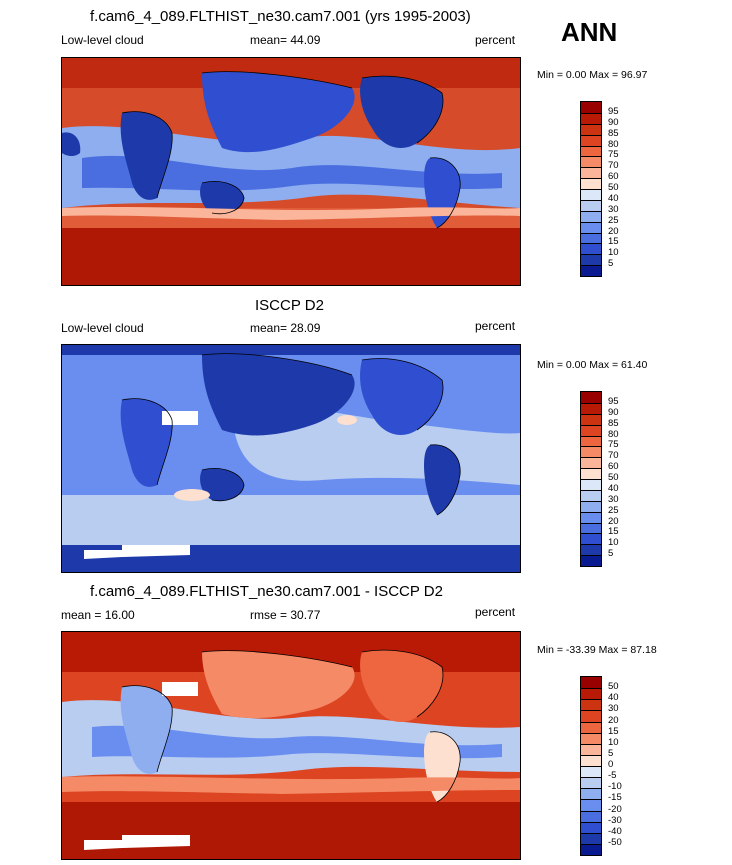  I want to click on panel3-units-label: percent, so click(495, 612).